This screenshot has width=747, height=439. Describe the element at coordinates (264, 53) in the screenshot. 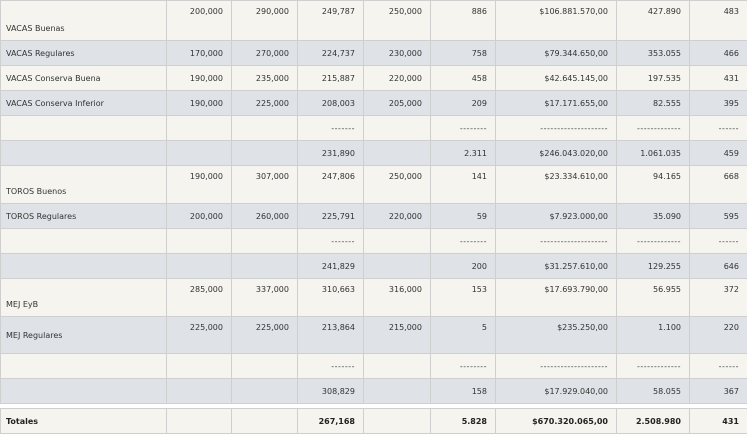

I see `col-precio-max-cell: 270,000` at that location.